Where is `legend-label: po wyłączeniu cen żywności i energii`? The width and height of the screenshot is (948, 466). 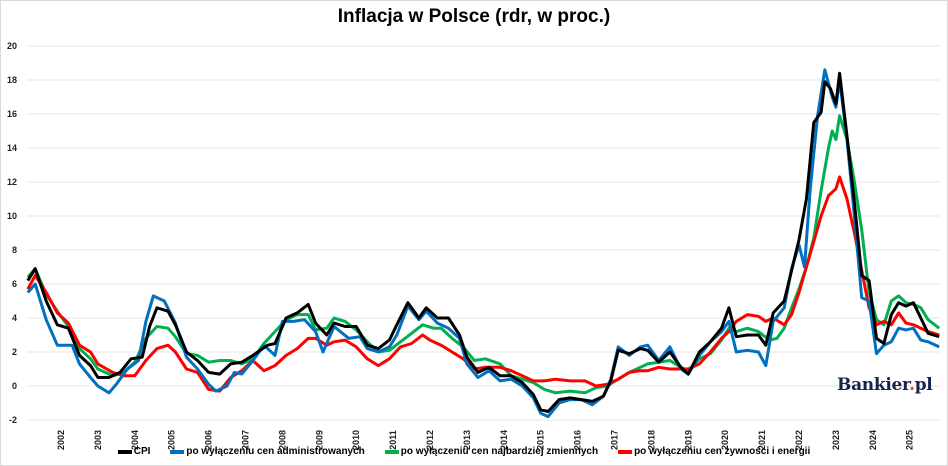 legend-label: po wyłączeniu cen żywności i energii is located at coordinates (722, 451).